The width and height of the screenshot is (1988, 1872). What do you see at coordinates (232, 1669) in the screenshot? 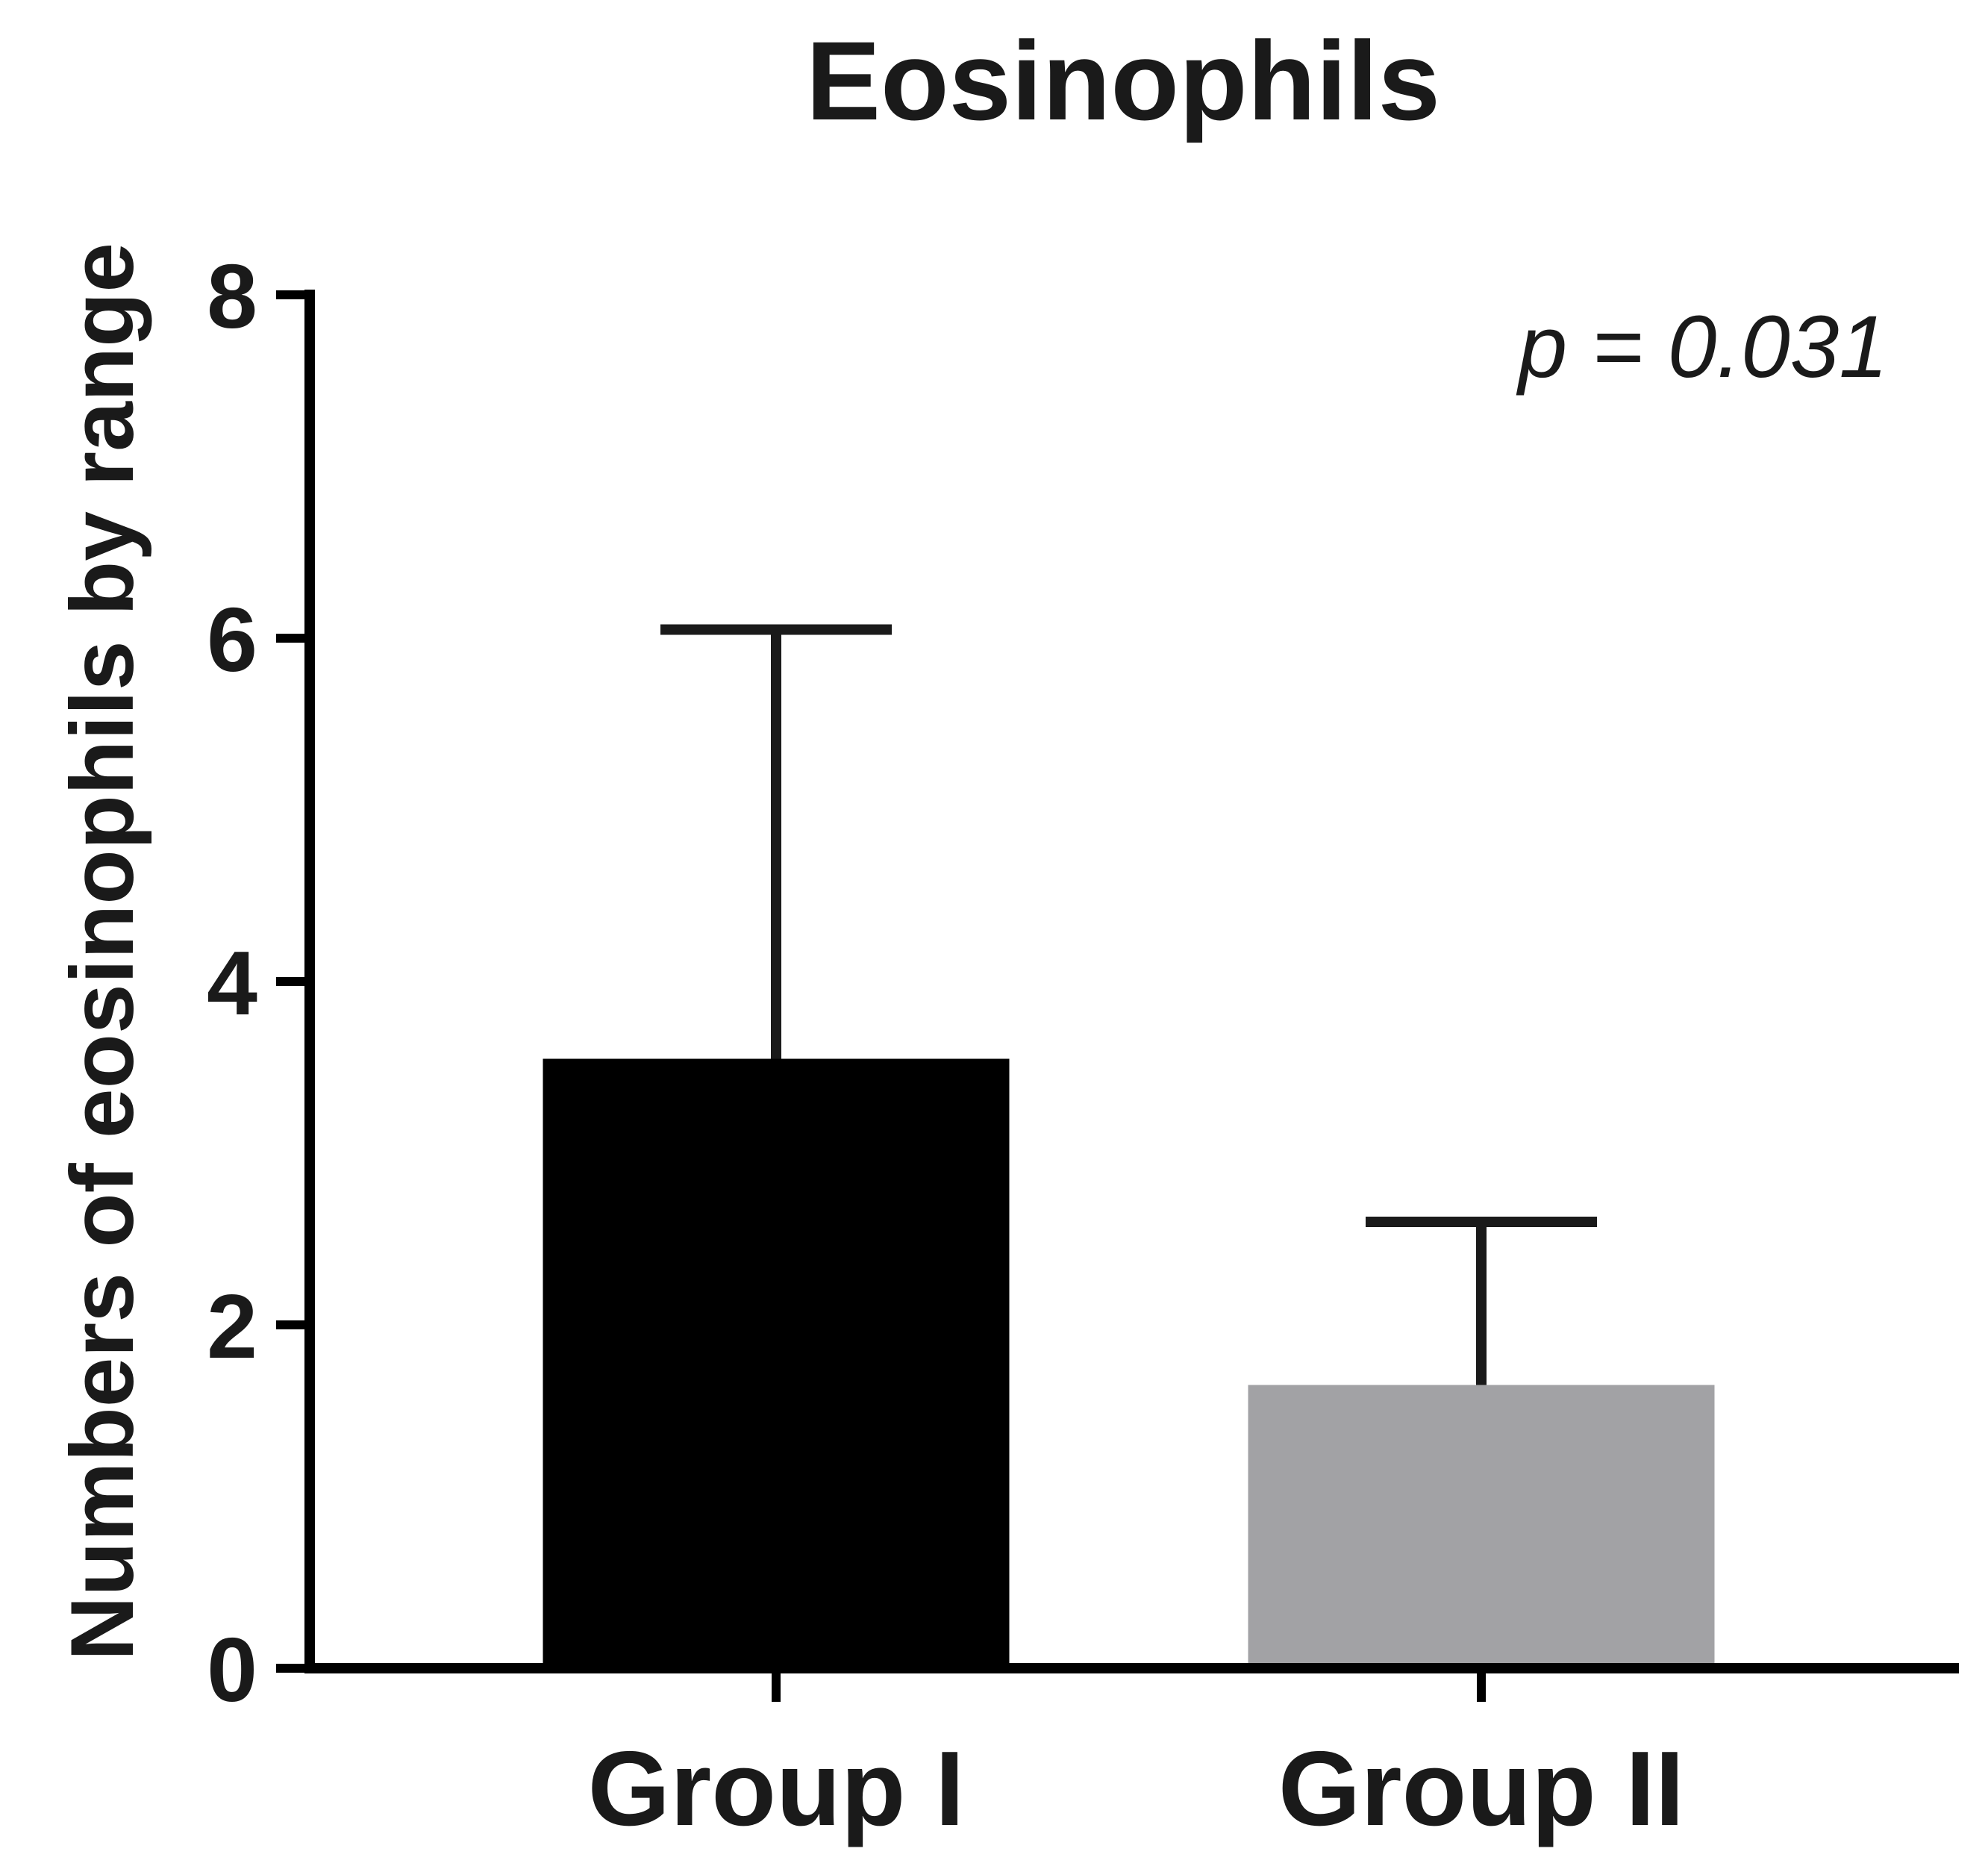
I see `y-tick-label: 0` at bounding box center [232, 1669].